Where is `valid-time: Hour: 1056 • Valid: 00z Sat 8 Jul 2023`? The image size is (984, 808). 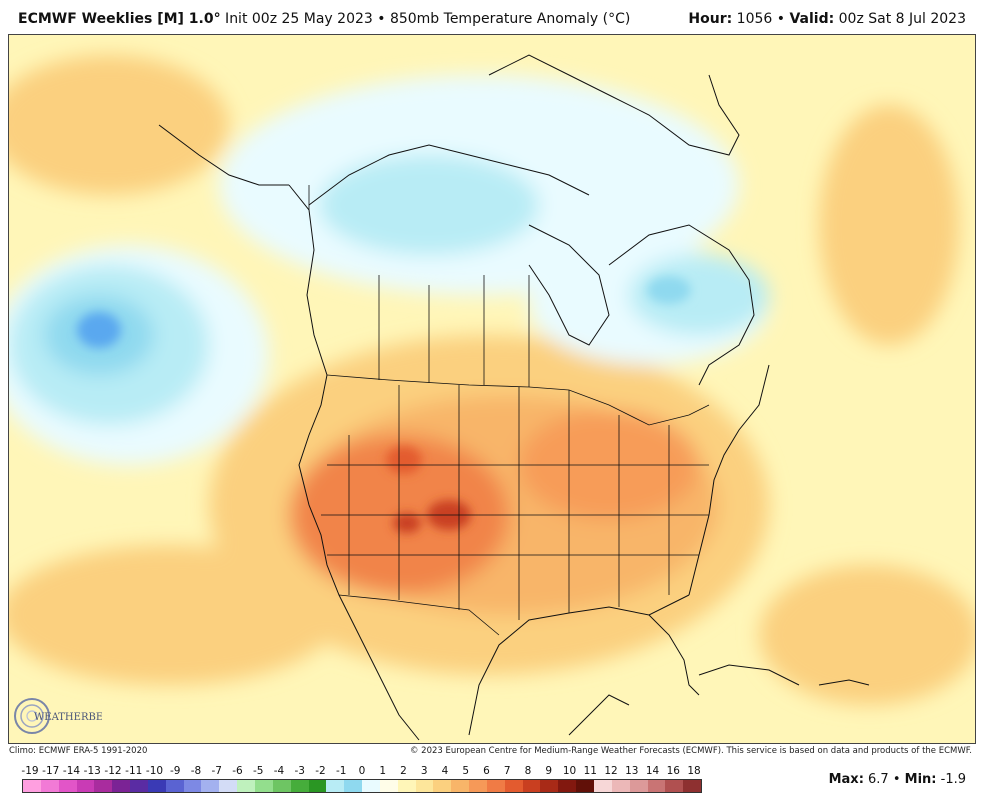
valid-time: Hour: 1056 • Valid: 00z Sat 8 Jul 2023 is located at coordinates (827, 19).